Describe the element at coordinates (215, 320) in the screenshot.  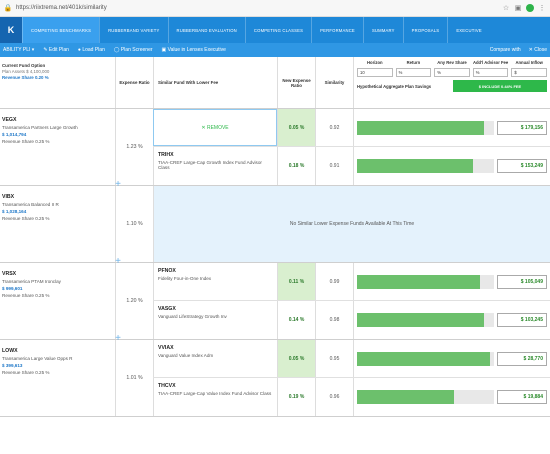
I see `similar-fund: VASGX Vanguard LifeStrategy Growth Inv` at that location.